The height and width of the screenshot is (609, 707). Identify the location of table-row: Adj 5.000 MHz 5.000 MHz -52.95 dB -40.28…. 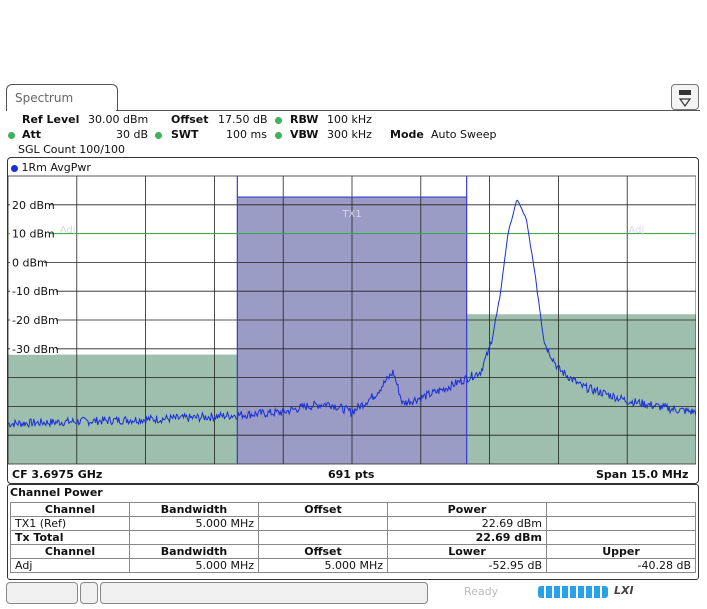
(353, 566).